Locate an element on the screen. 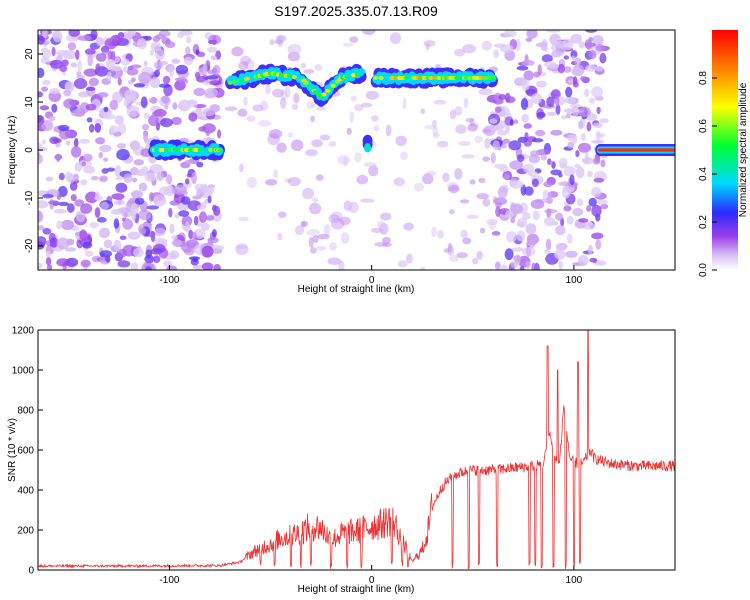 Image resolution: width=750 pixels, height=600 pixels. snr-x-label: Height of straight line (km) is located at coordinates (356, 589).